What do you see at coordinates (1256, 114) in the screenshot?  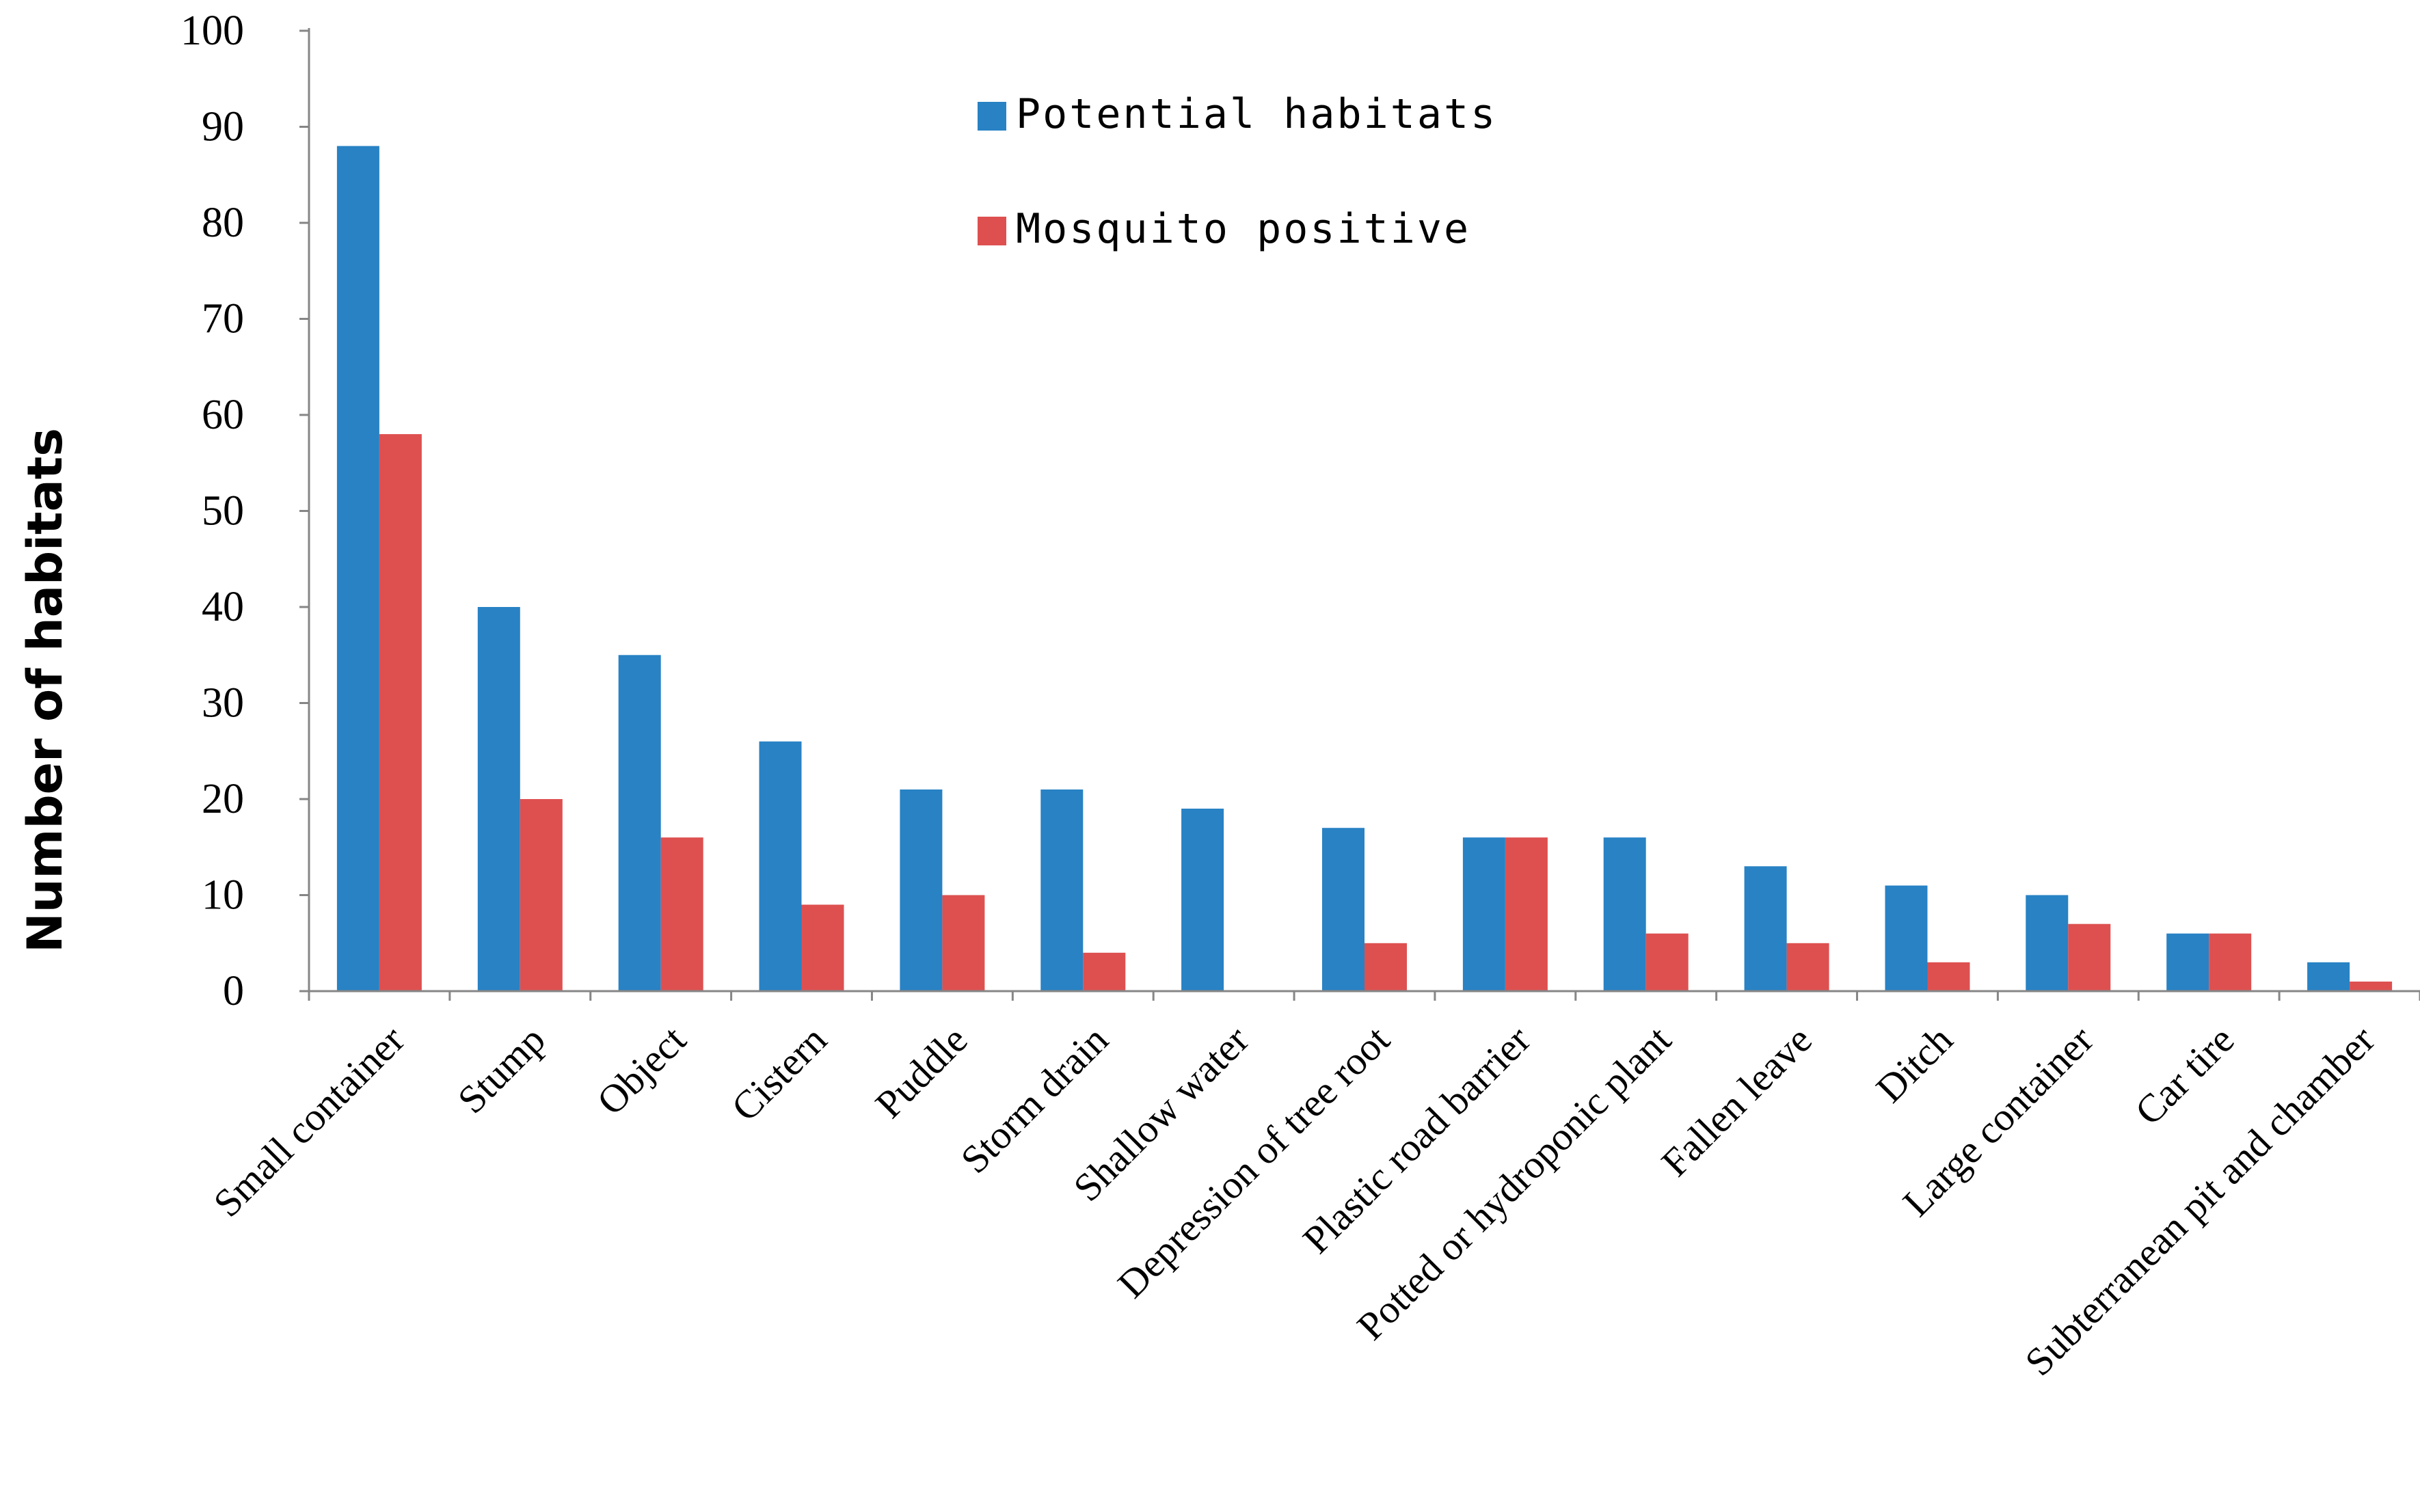 I see `legend-label-potential: Potential habitats` at bounding box center [1256, 114].